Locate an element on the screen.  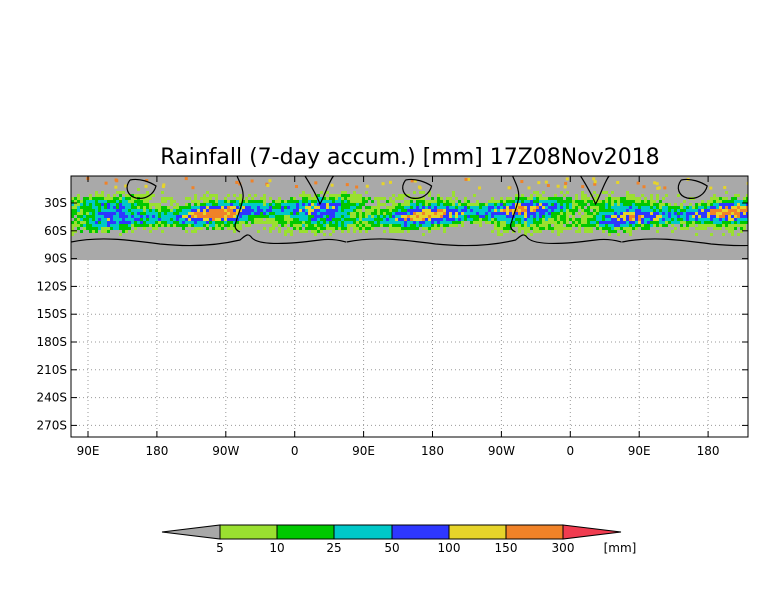
colorbar: 5 10 25 50 100 150 300 [mm] is located at coordinates (399, 539).